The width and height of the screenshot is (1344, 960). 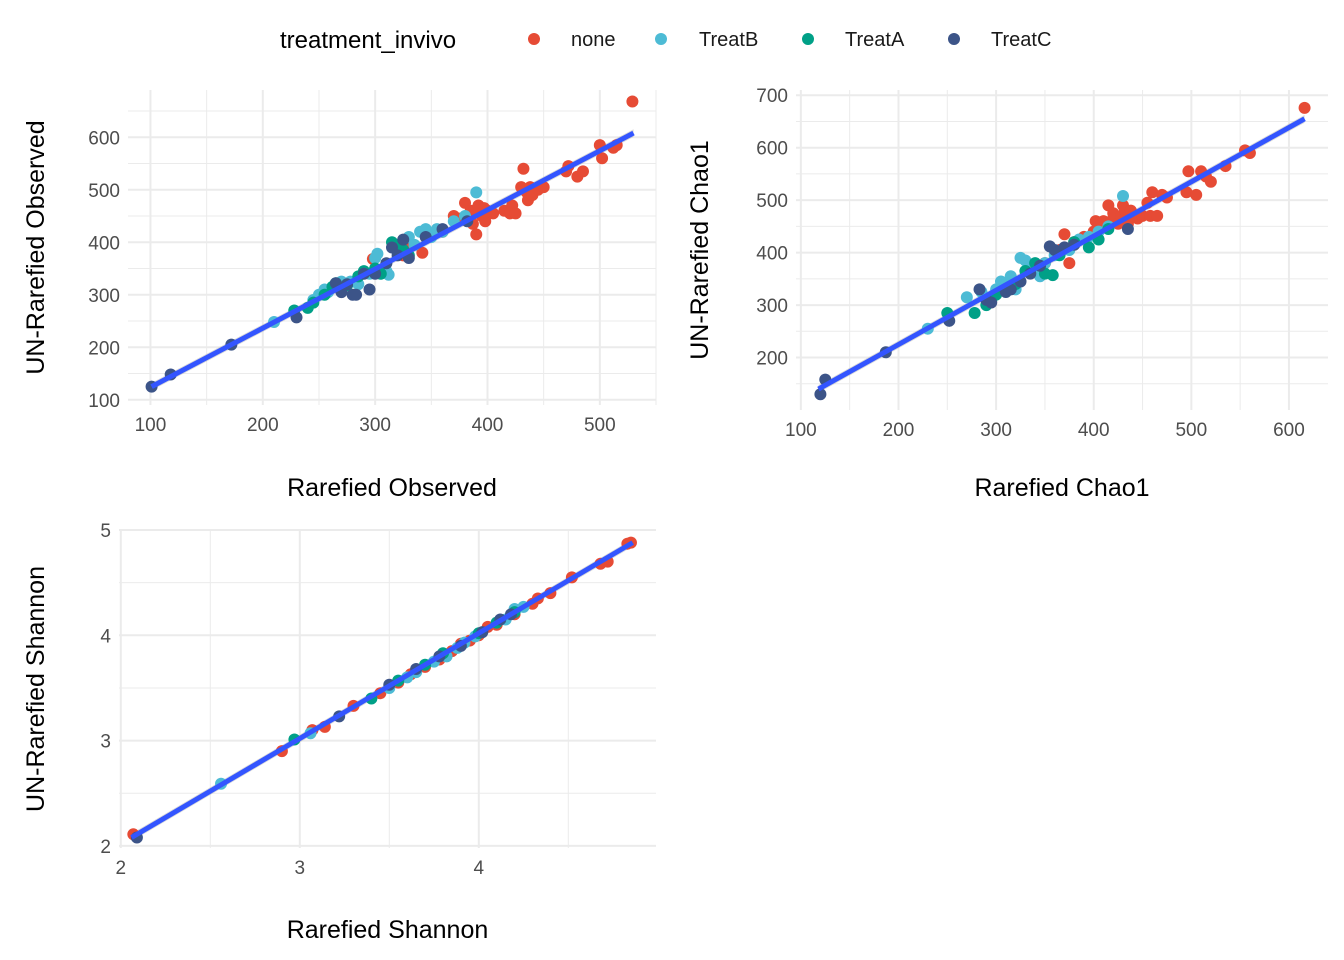 I want to click on legend-label-treatb: TreatB, so click(x=728, y=40).